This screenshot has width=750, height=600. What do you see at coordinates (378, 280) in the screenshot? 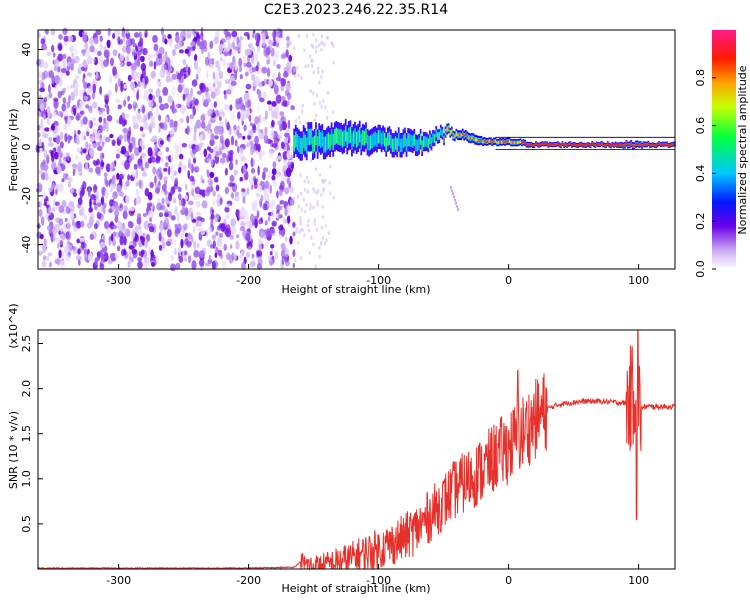
I see `x-tick-label: -100` at bounding box center [378, 280].